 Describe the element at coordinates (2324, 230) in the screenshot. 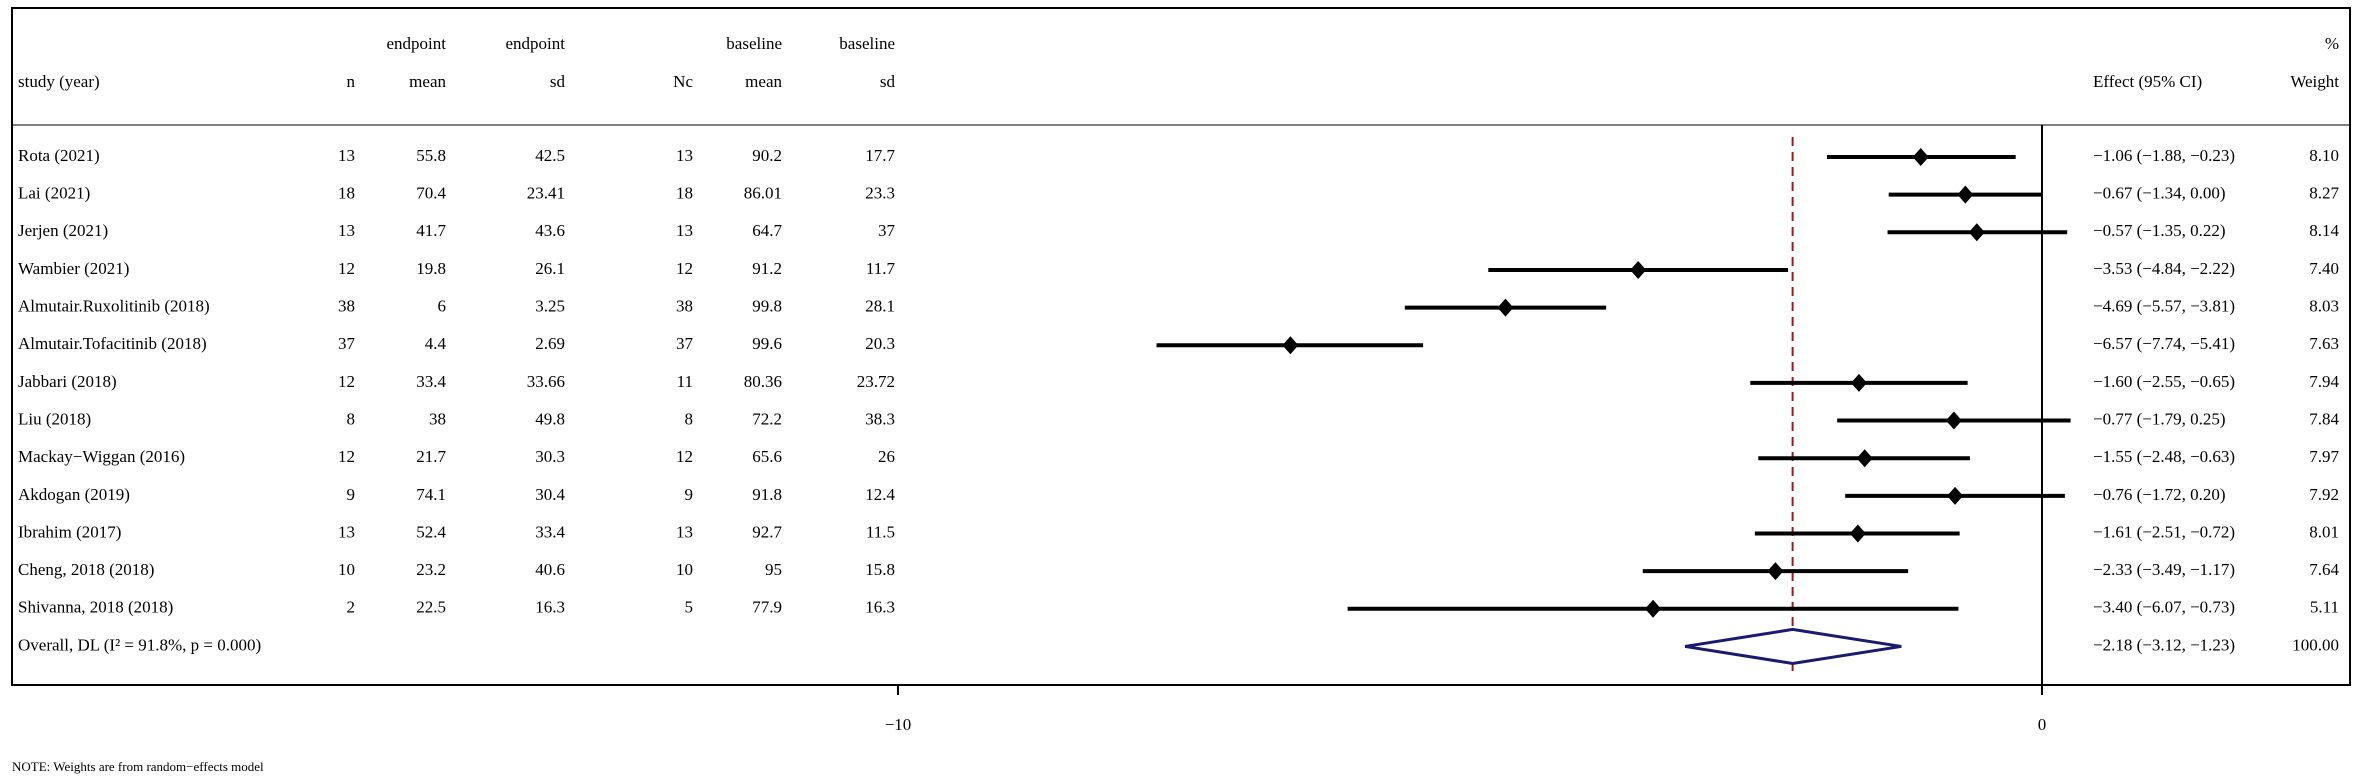

I see `table-cell: 8.14` at that location.